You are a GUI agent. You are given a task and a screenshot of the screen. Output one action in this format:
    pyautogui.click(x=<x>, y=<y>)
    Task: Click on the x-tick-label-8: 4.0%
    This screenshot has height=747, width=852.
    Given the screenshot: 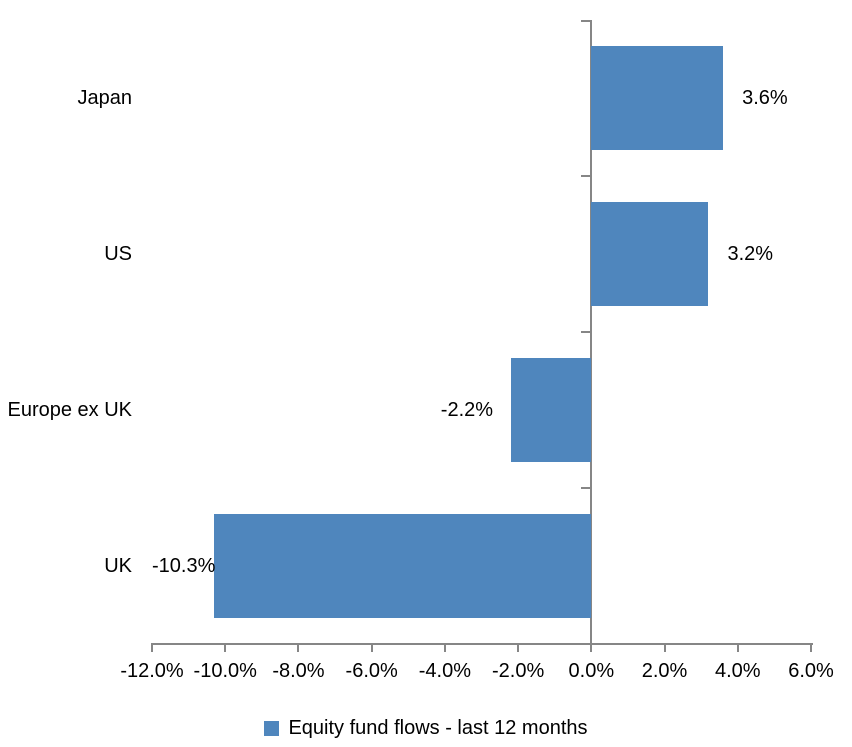 What is the action you would take?
    pyautogui.click(x=737, y=671)
    